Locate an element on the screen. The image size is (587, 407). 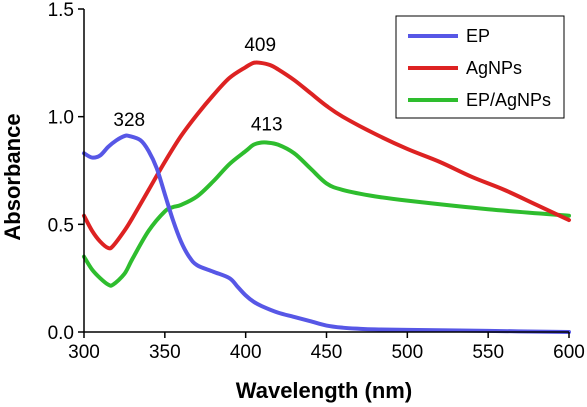
x-tick-label: 600 is located at coordinates (569, 352).